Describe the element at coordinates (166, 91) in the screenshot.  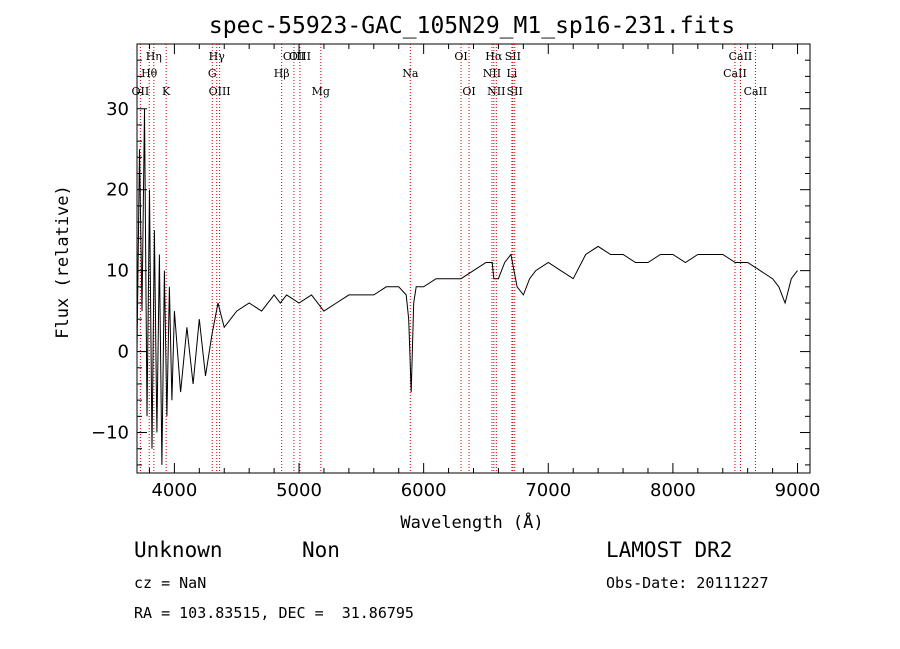
I see `line-marker-label: K` at that location.